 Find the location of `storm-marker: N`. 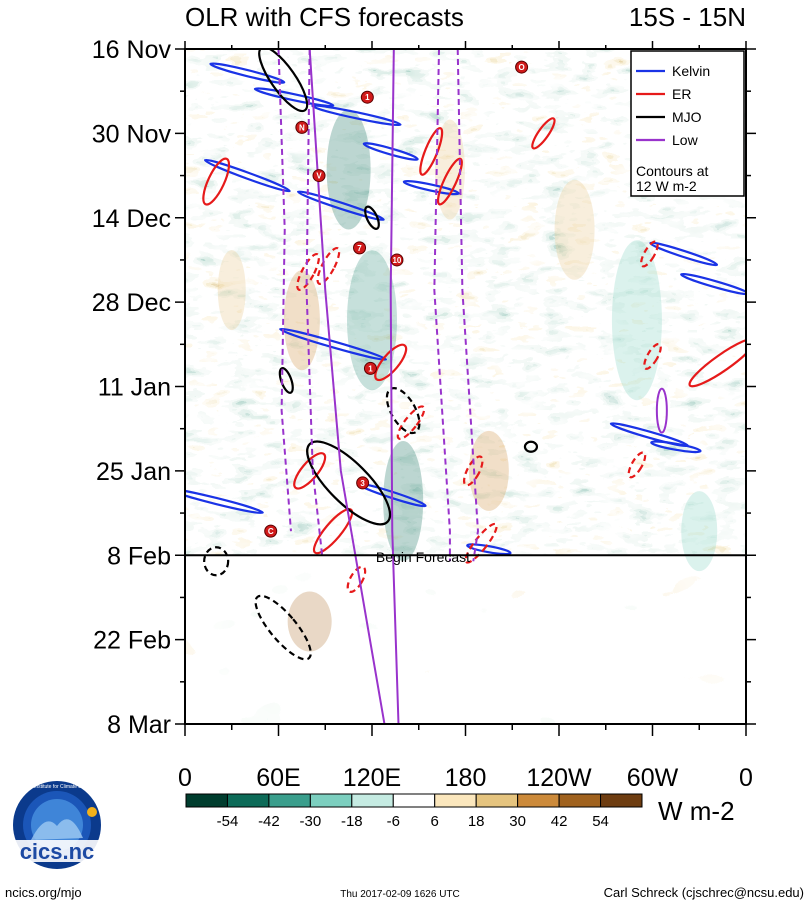

storm-marker: N is located at coordinates (302, 127).